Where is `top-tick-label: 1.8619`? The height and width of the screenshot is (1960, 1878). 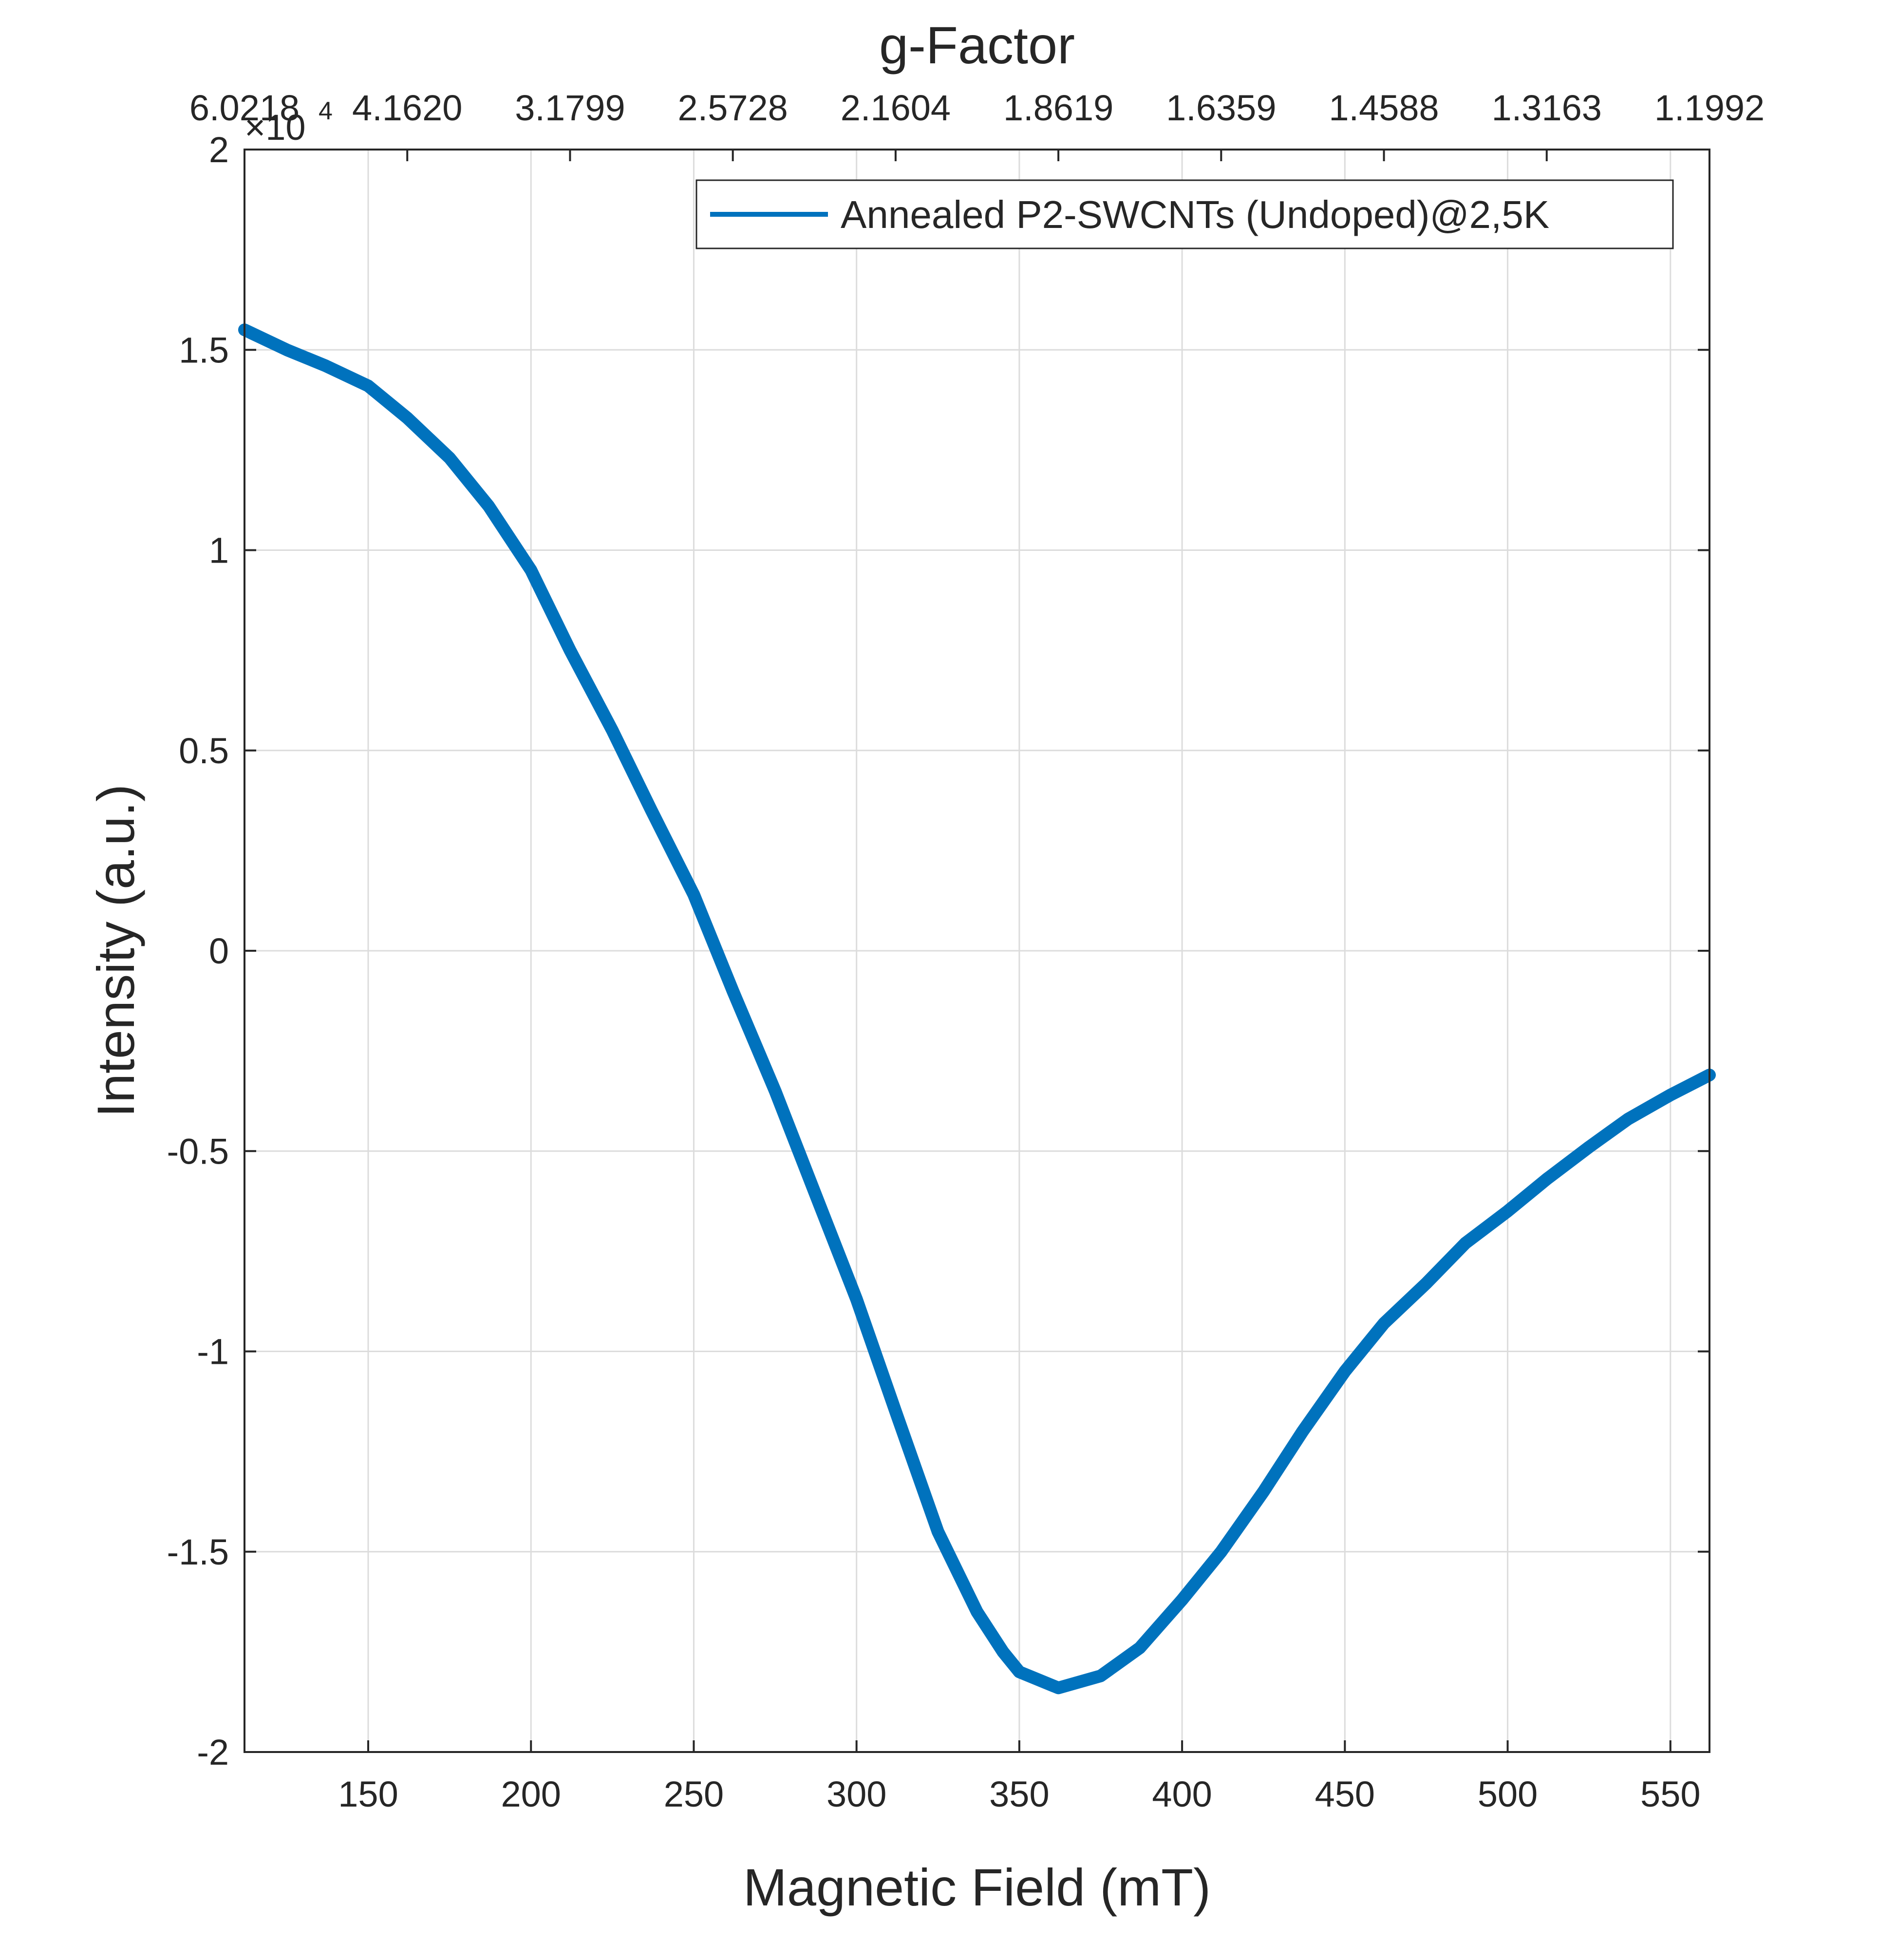
top-tick-label: 1.8619 is located at coordinates (1058, 108).